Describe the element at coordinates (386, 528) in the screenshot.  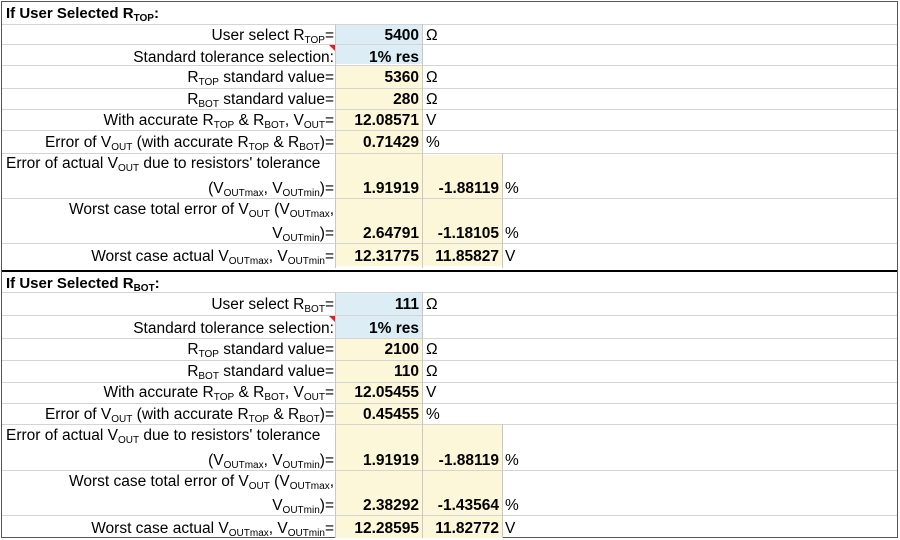
I see `worst-actual-max: 12.28595` at that location.